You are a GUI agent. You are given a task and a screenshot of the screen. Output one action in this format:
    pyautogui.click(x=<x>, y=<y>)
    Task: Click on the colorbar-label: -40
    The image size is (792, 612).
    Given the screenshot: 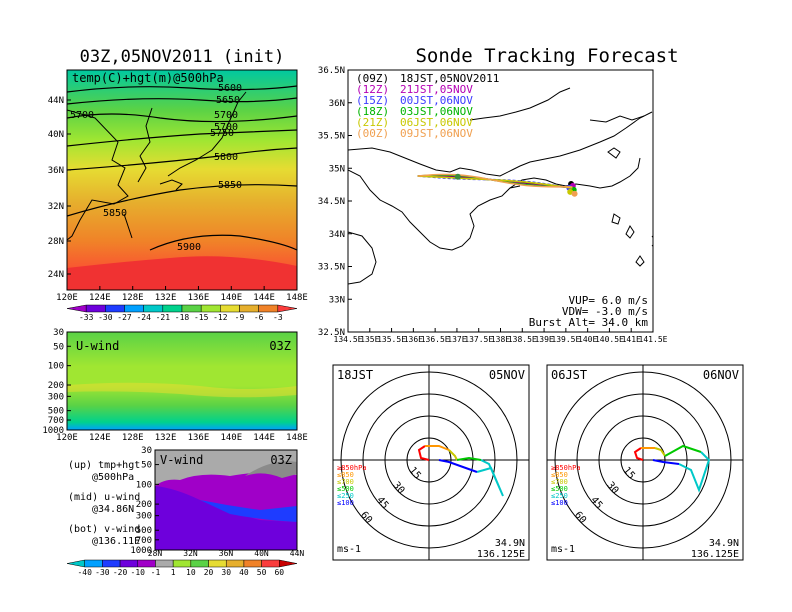 What is the action you would take?
    pyautogui.click(x=84, y=572)
    